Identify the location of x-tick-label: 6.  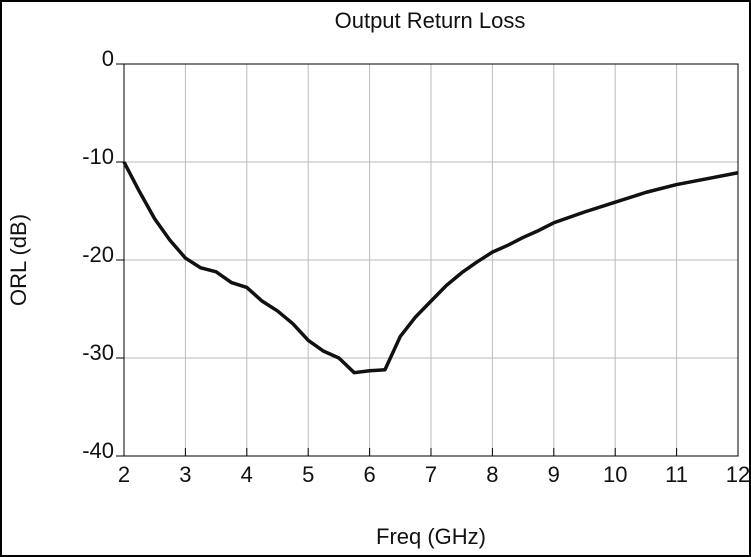
(369, 474).